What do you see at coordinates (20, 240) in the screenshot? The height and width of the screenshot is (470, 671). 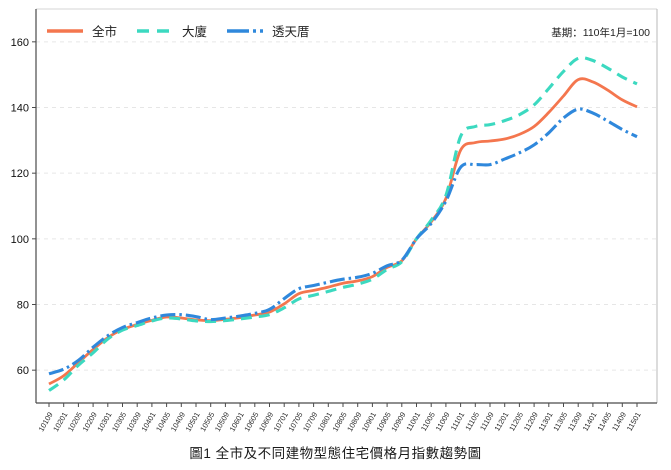 I see `y-tick-label-100: 100` at bounding box center [20, 240].